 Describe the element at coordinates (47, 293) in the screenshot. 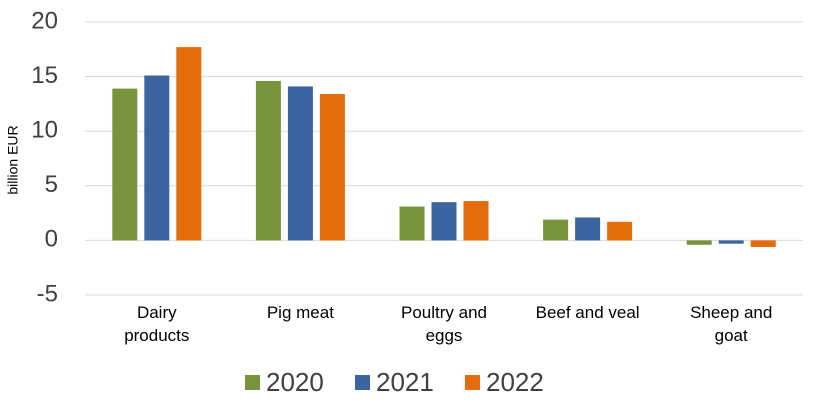

I see `y-tick-label: -5` at that location.